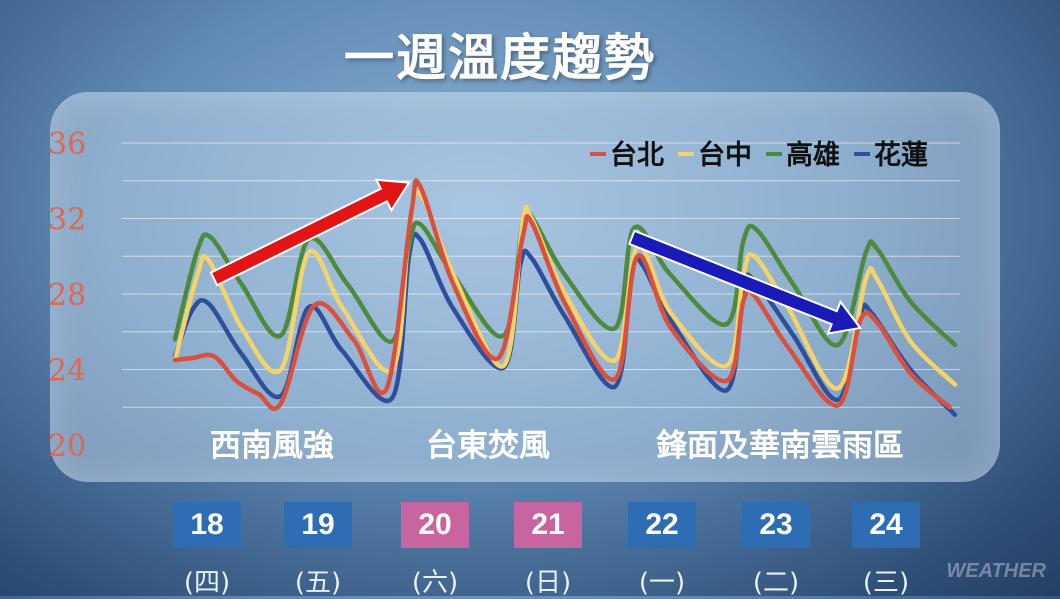 Image resolution: width=1060 pixels, height=599 pixels. I want to click on watermark-logo: WEATHER, so click(996, 571).